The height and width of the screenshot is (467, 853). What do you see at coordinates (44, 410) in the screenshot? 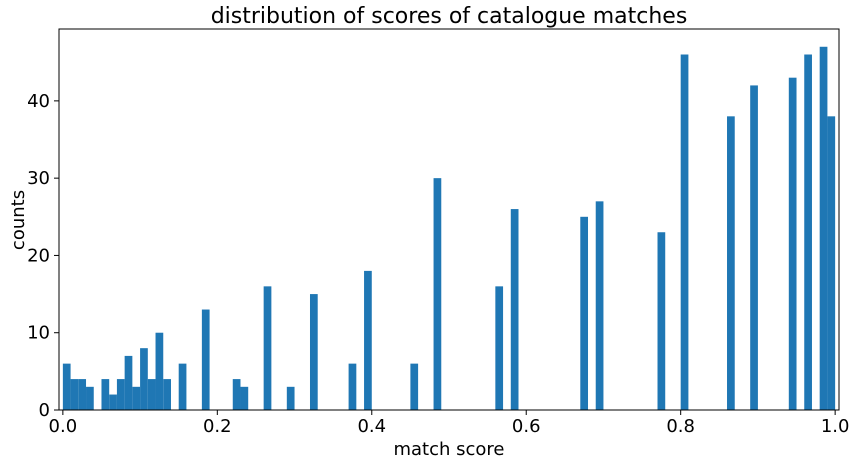
I see `y-tick-label: 0` at bounding box center [44, 410].